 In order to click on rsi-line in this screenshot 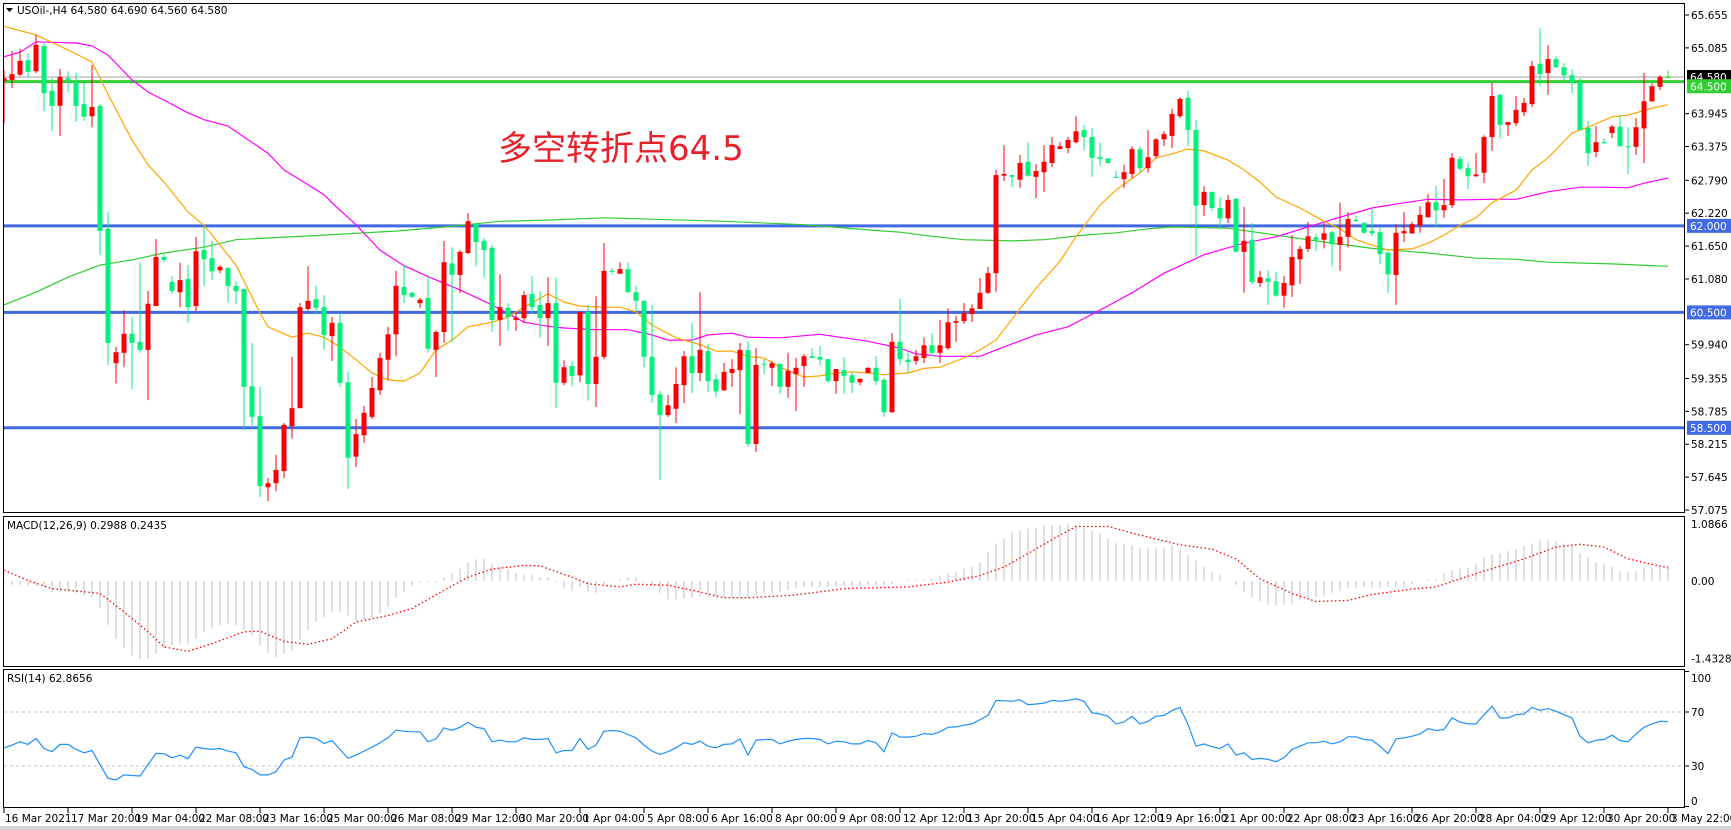, I will do `click(836, 739)`.